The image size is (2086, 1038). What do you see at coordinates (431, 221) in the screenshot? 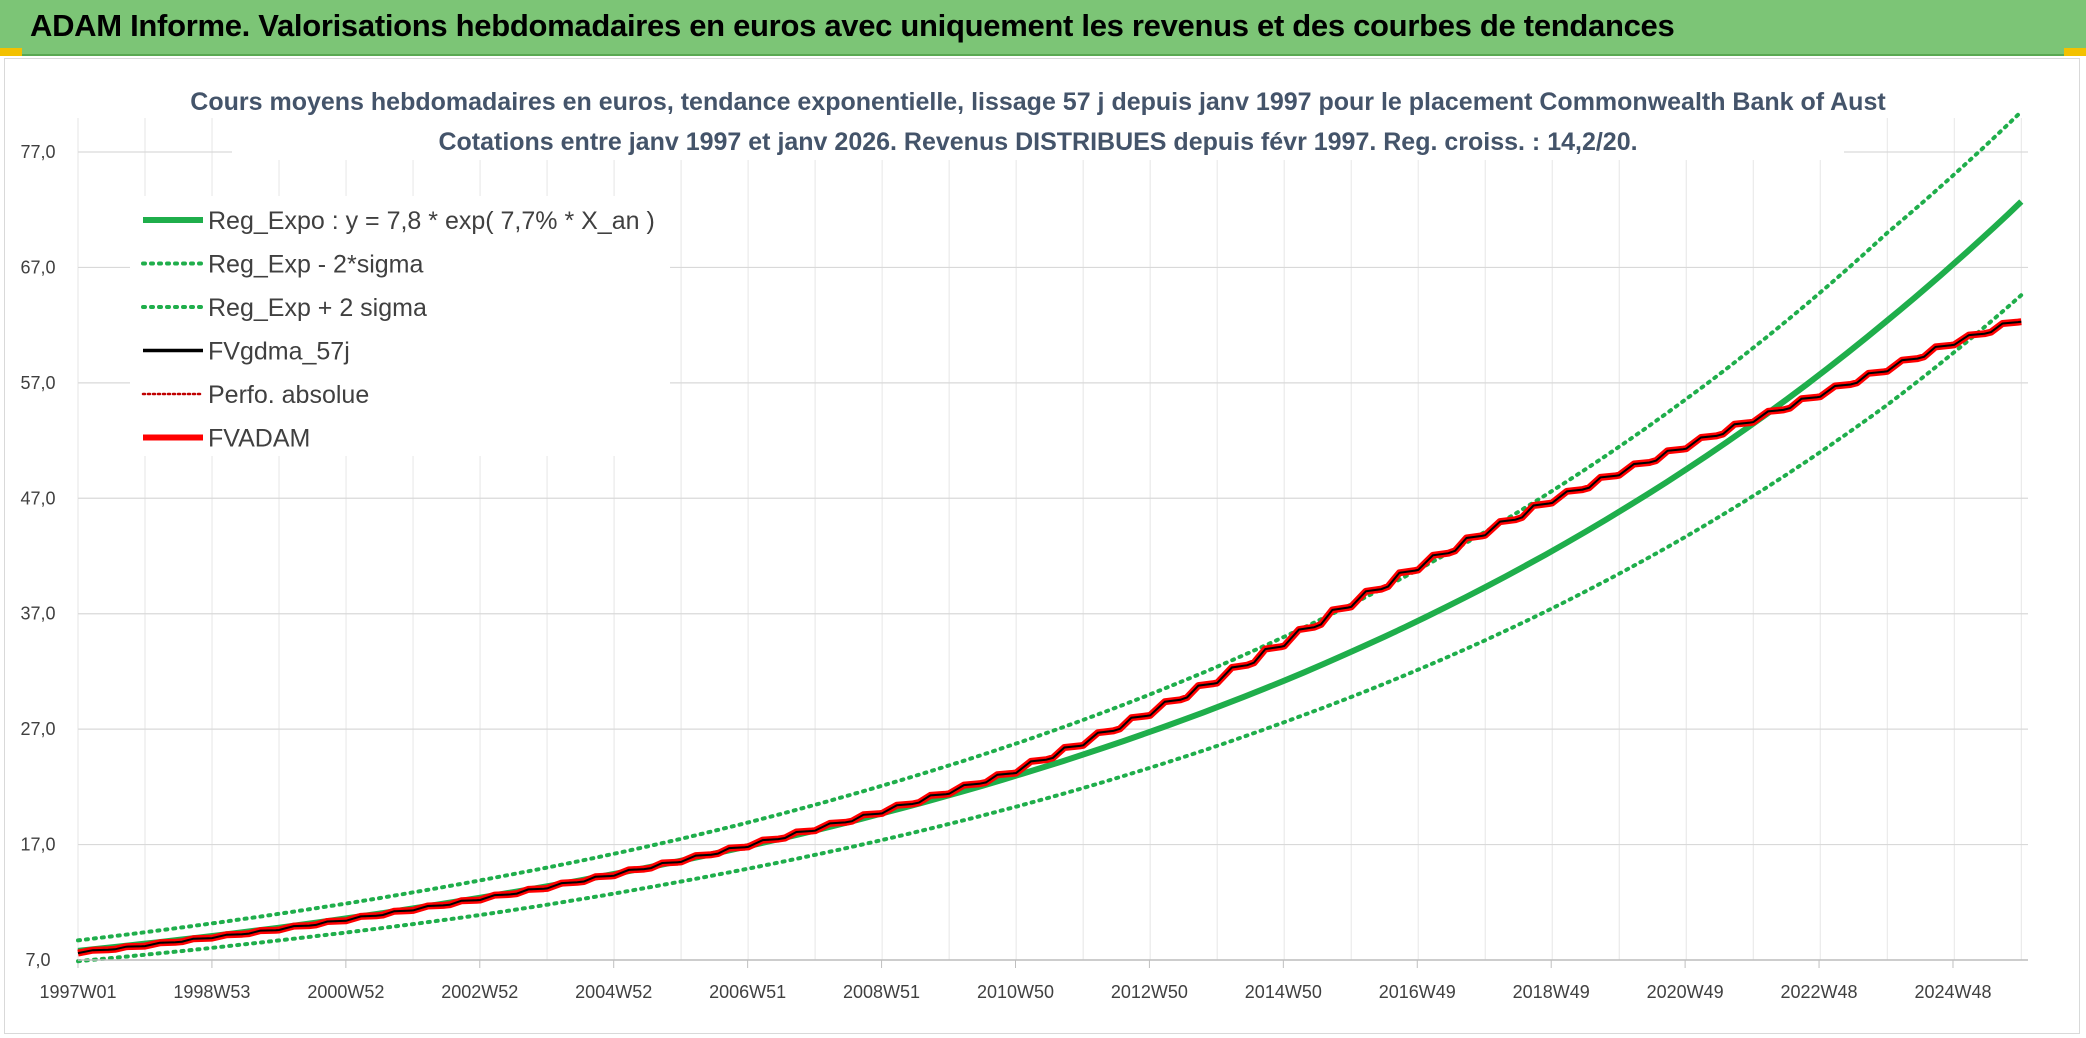
I see `legend-label-reg_expo: Reg_Expo : y = 7,8 * exp( 7,7% * X_an )` at bounding box center [431, 221].